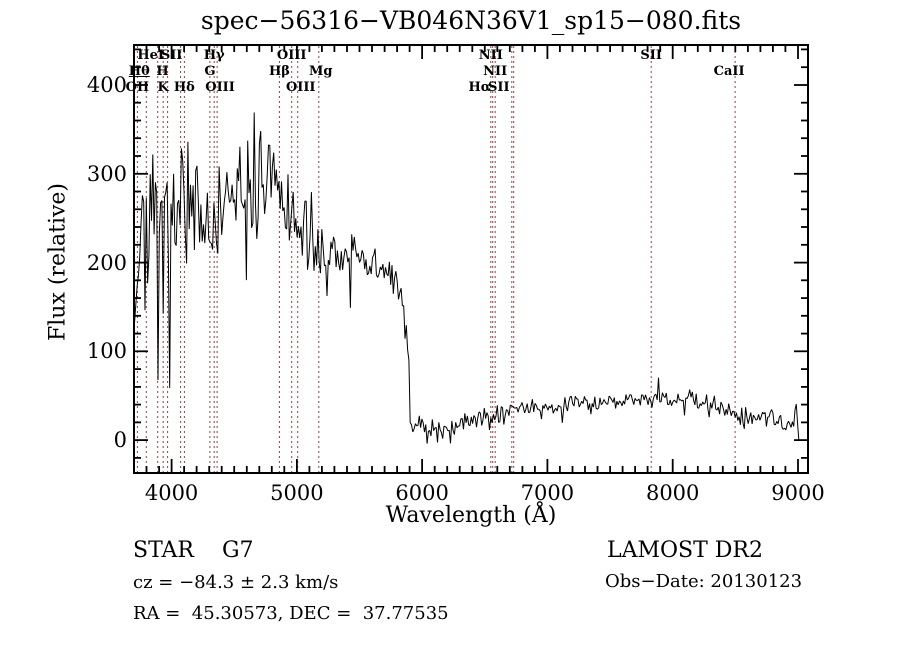 The height and width of the screenshot is (649, 900). What do you see at coordinates (672, 493) in the screenshot?
I see `x-tick-label: 8000` at bounding box center [672, 493].